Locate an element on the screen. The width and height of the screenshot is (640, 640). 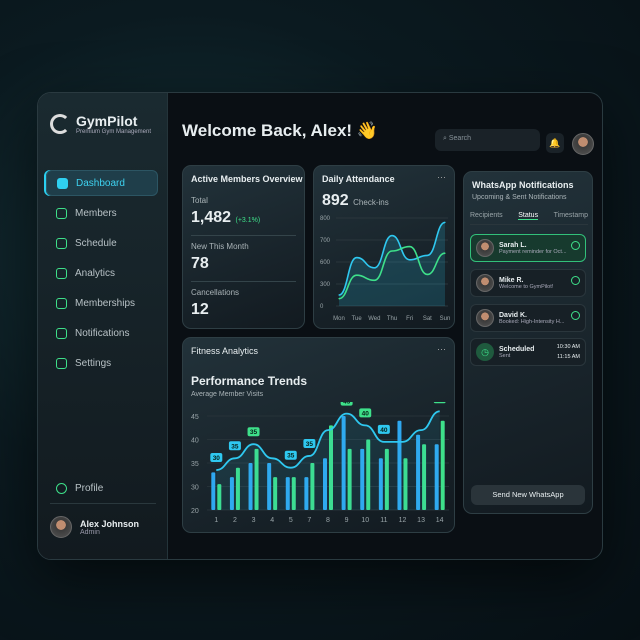
tab-recipients: Recipients is located at coordinates (486, 215).